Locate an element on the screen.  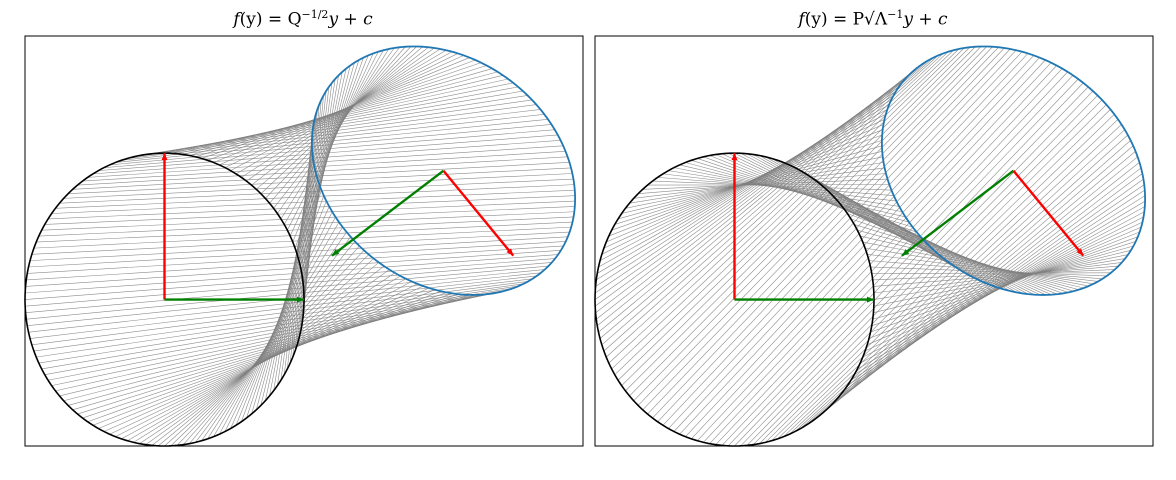
red-axis-vector is located at coordinates (1048, 213).